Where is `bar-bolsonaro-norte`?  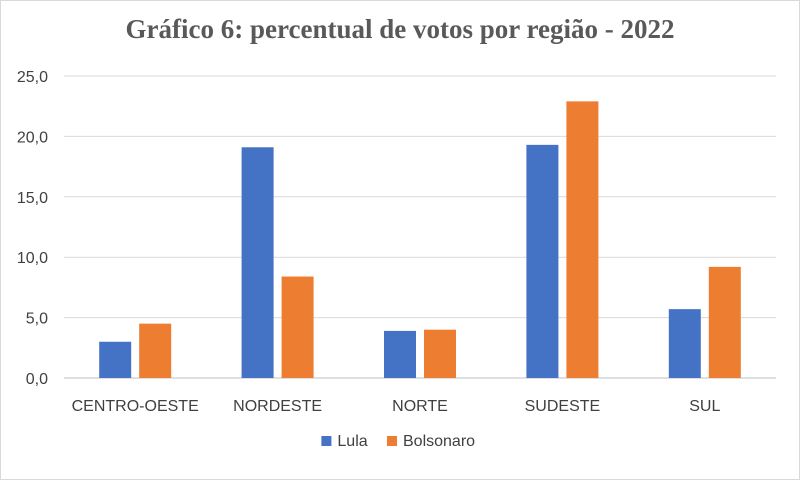
bar-bolsonaro-norte is located at coordinates (440, 353).